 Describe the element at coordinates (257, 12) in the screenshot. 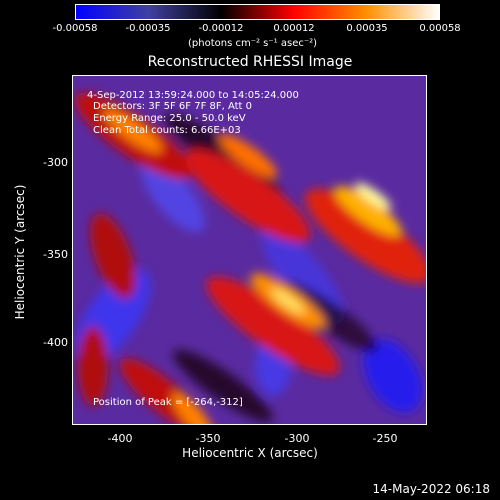

I see `colorbar` at that location.